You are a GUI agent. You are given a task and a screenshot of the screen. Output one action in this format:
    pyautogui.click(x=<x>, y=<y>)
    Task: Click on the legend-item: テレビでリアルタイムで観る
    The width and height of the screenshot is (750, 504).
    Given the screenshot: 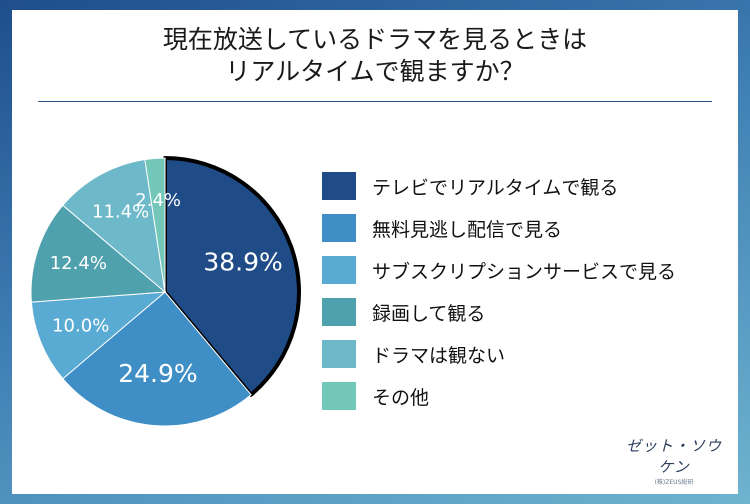 What is the action you would take?
    pyautogui.click(x=499, y=186)
    